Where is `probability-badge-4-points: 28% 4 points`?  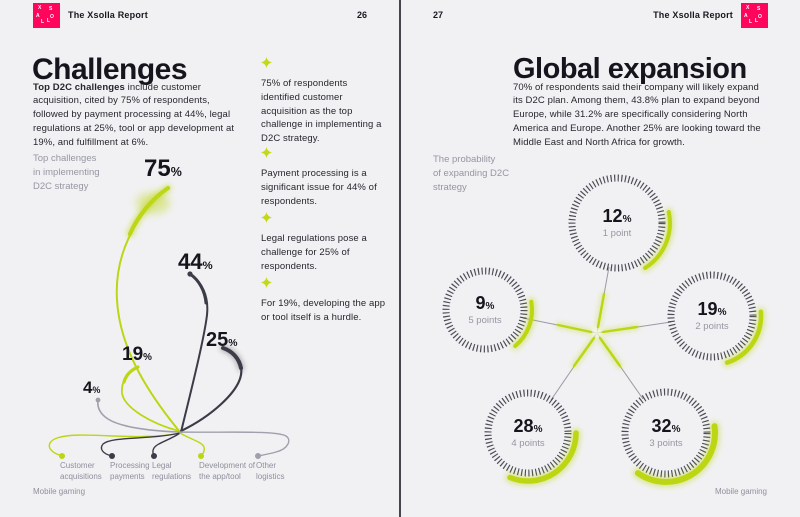
probability-badge-4-points: 28% 4 points is located at coordinates (528, 433).